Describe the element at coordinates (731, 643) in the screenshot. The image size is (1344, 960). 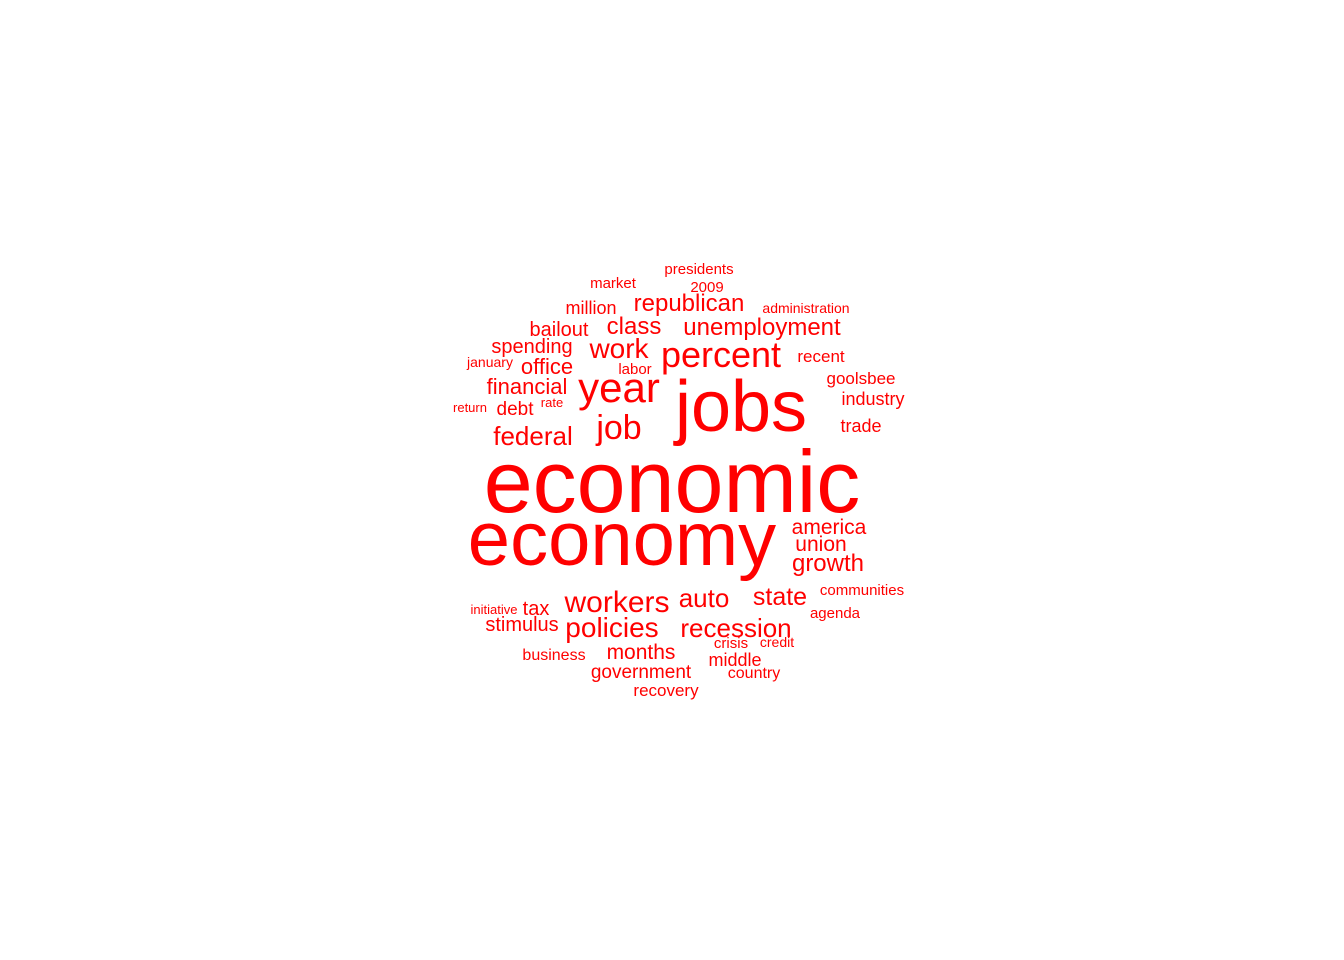
I see `word-crisis: crisis` at that location.